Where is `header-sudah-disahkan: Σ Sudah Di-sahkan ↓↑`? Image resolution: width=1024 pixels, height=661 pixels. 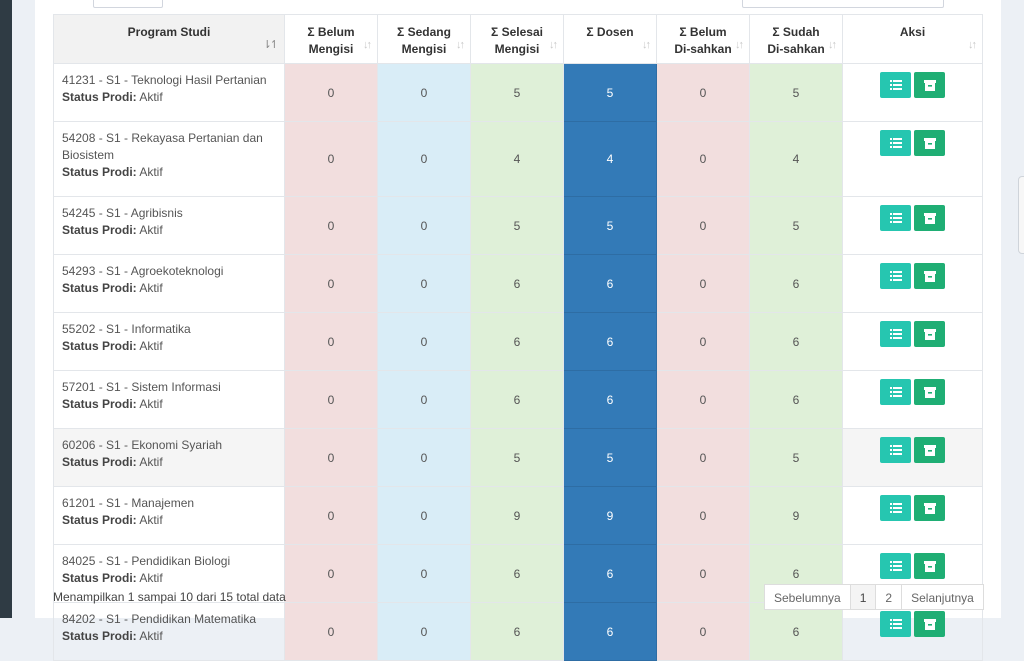 header-sudah-disahkan: Σ Sudah Di-sahkan ↓↑ is located at coordinates (796, 39).